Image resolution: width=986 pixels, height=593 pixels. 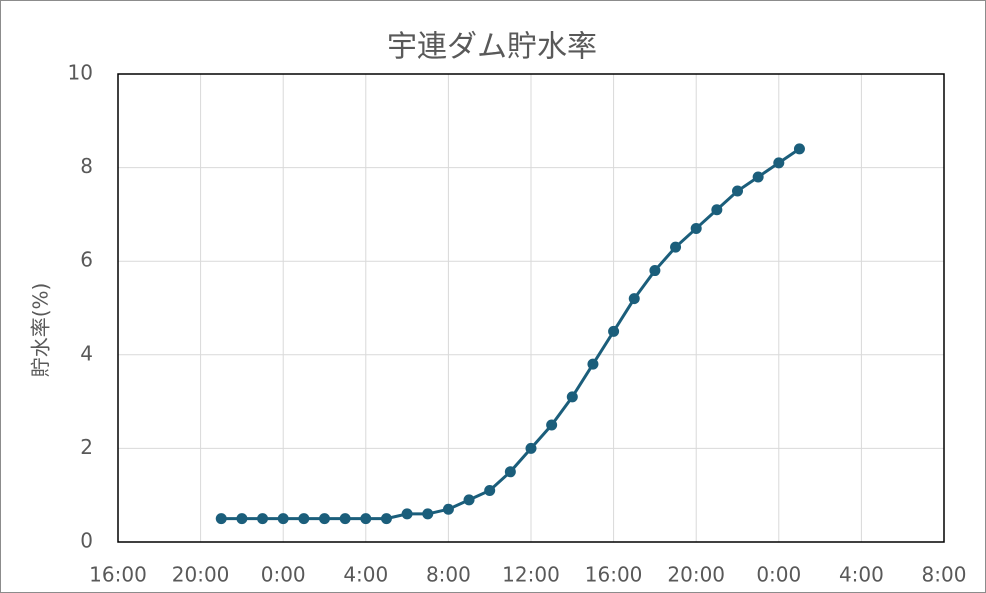 I want to click on y-tick-label: 6, so click(x=86, y=260).